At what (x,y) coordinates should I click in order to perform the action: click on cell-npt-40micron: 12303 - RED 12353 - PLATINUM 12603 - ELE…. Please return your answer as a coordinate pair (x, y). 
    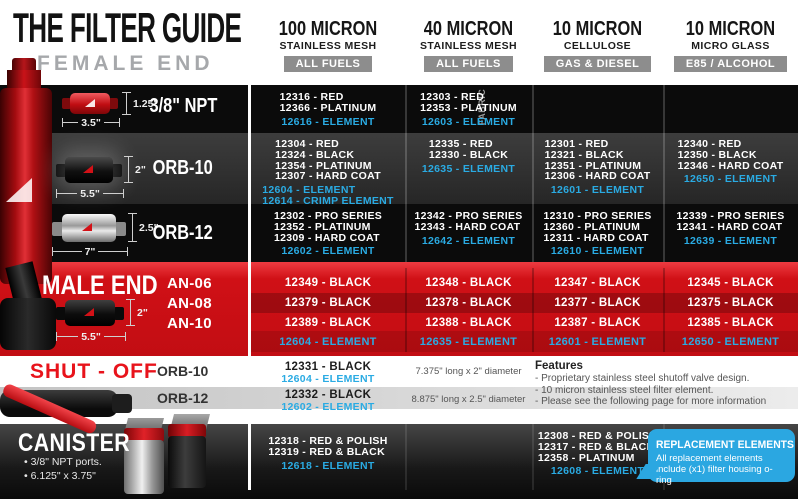
    Looking at the image, I should click on (468, 109).